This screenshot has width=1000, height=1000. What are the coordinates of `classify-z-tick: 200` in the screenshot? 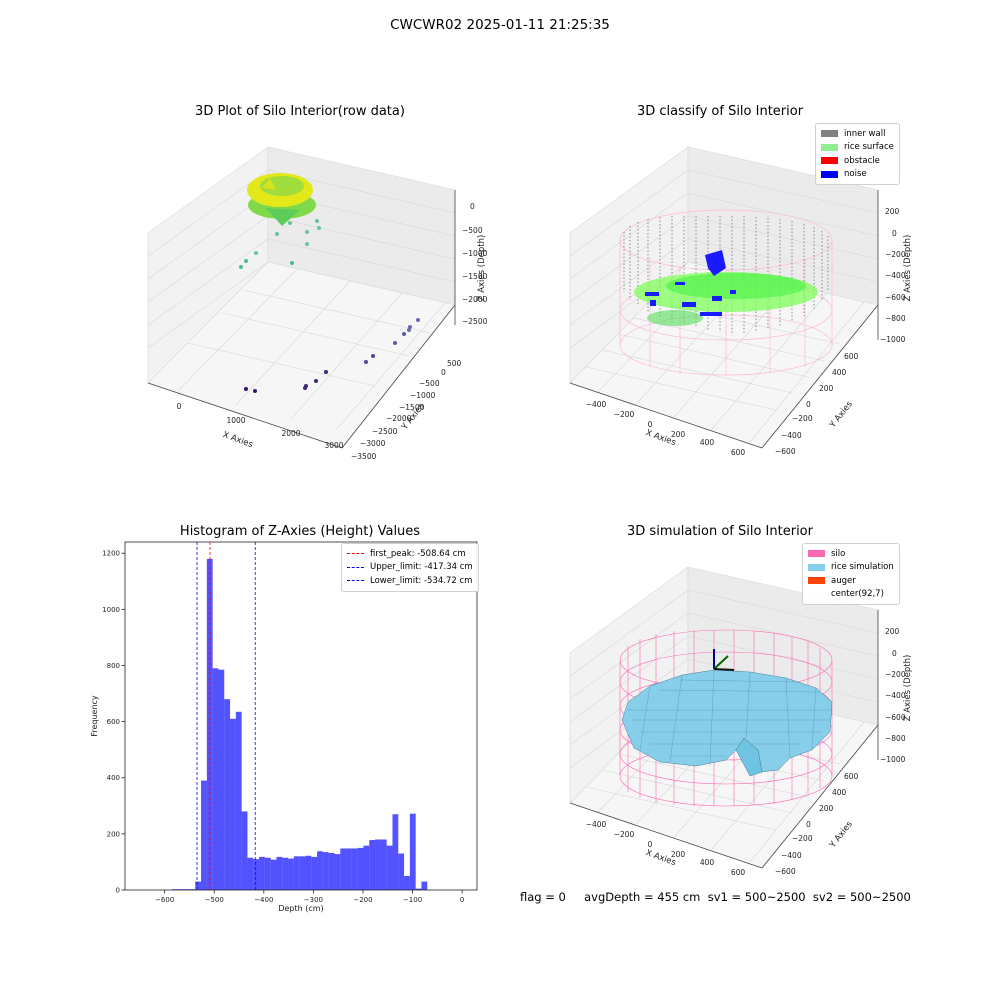 It's located at (892, 211).